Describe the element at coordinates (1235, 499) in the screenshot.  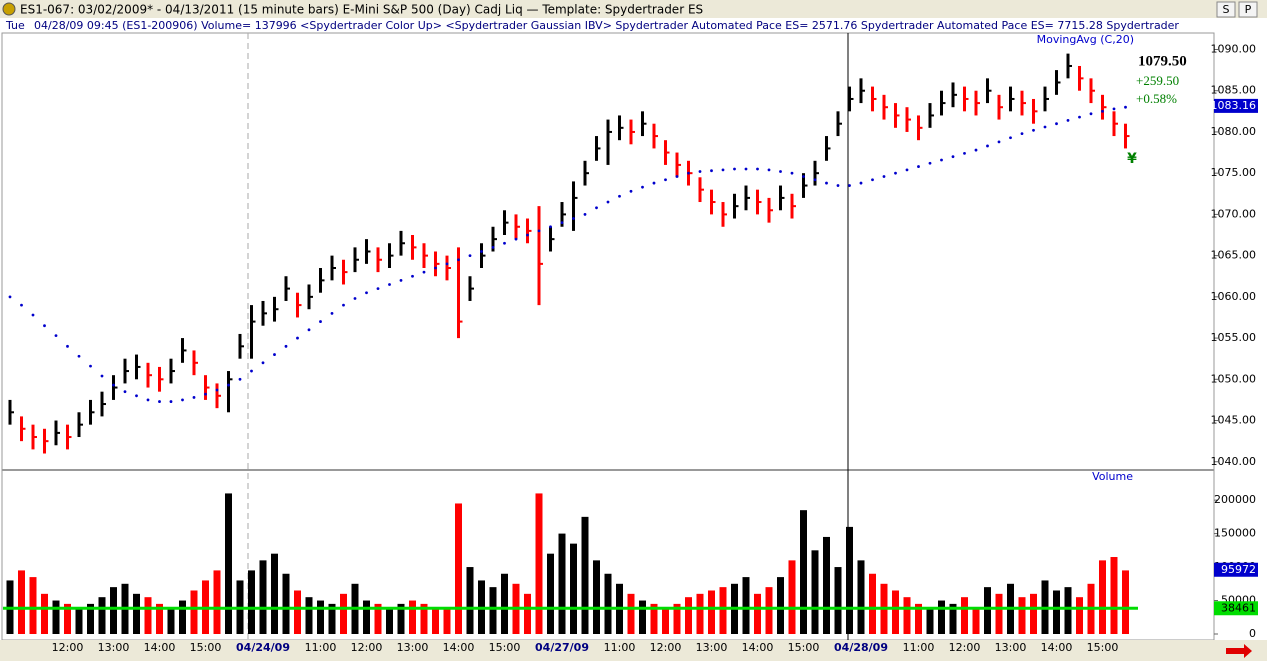
I see `y-tick-label: 200000` at that location.